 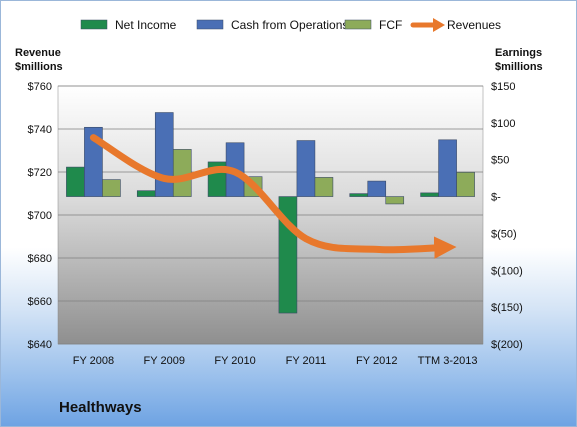 I want to click on legend-label: Cash from Operations, so click(x=289, y=25).